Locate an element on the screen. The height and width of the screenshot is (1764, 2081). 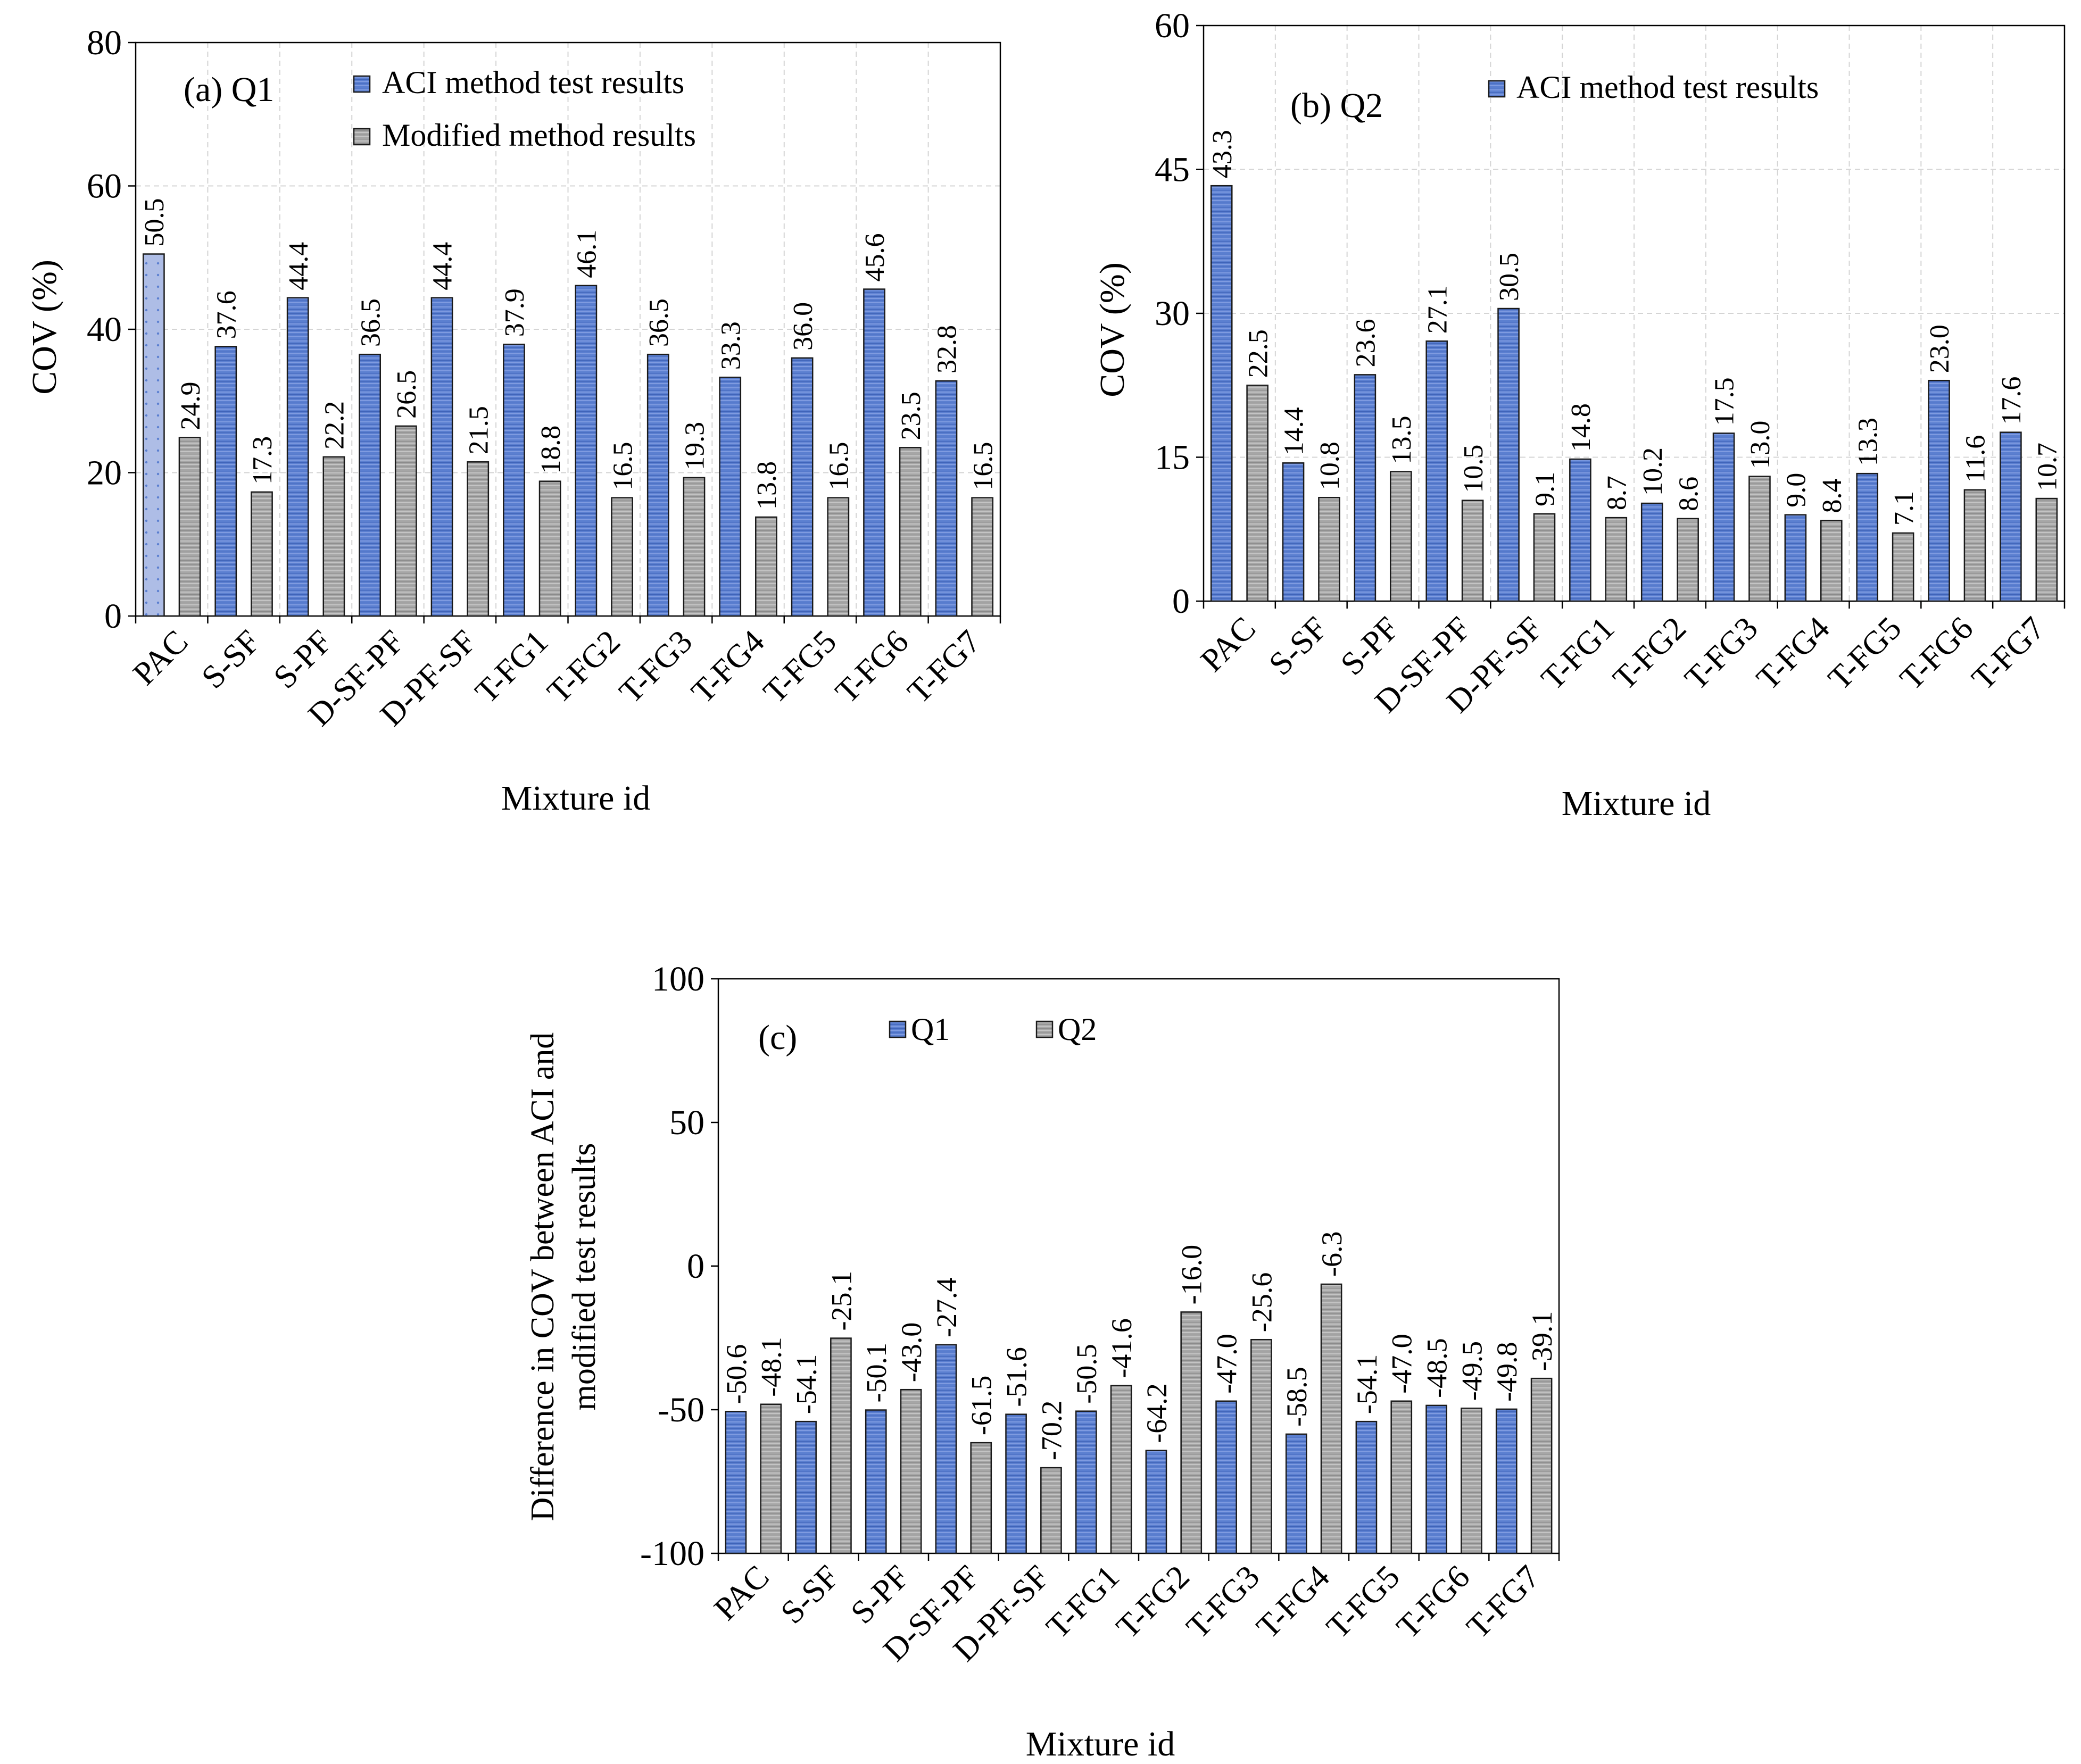
panel-c-bar-s1-s-sf is located at coordinates (806, 1487).